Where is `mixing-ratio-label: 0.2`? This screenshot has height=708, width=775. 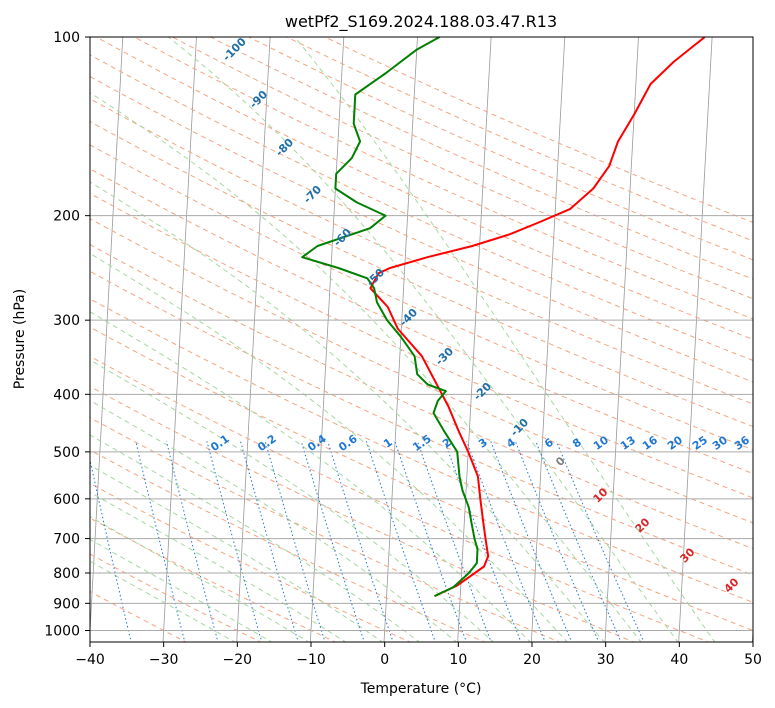
mixing-ratio-label: 0.2 is located at coordinates (266, 443).